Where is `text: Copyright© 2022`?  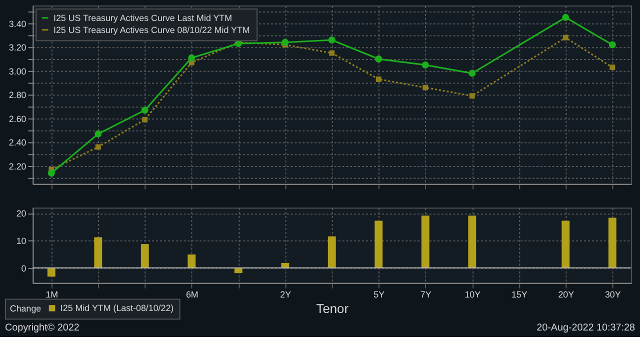 text: Copyright© 2022 is located at coordinates (42, 328).